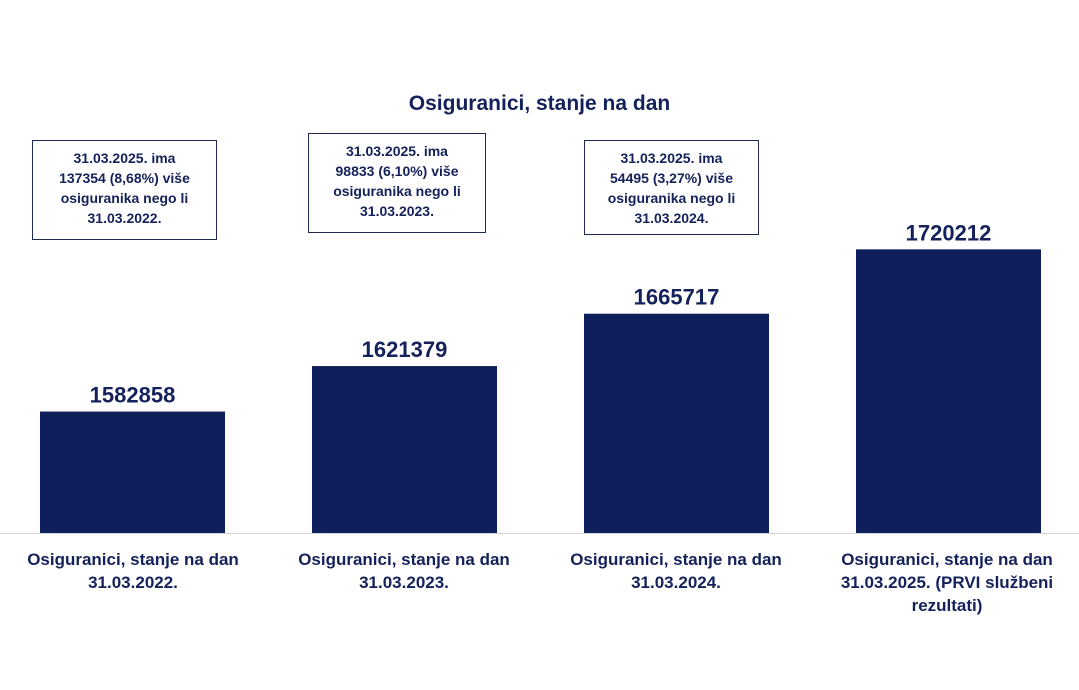 Image resolution: width=1079 pixels, height=690 pixels. What do you see at coordinates (133, 571) in the screenshot?
I see `category-label-2022: Osiguranici, stanje na dan 31.03.2022.` at bounding box center [133, 571].